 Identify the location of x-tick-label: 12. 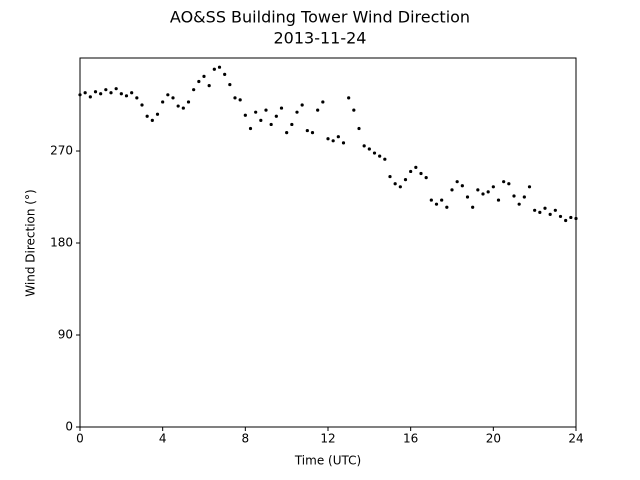
(327, 439).